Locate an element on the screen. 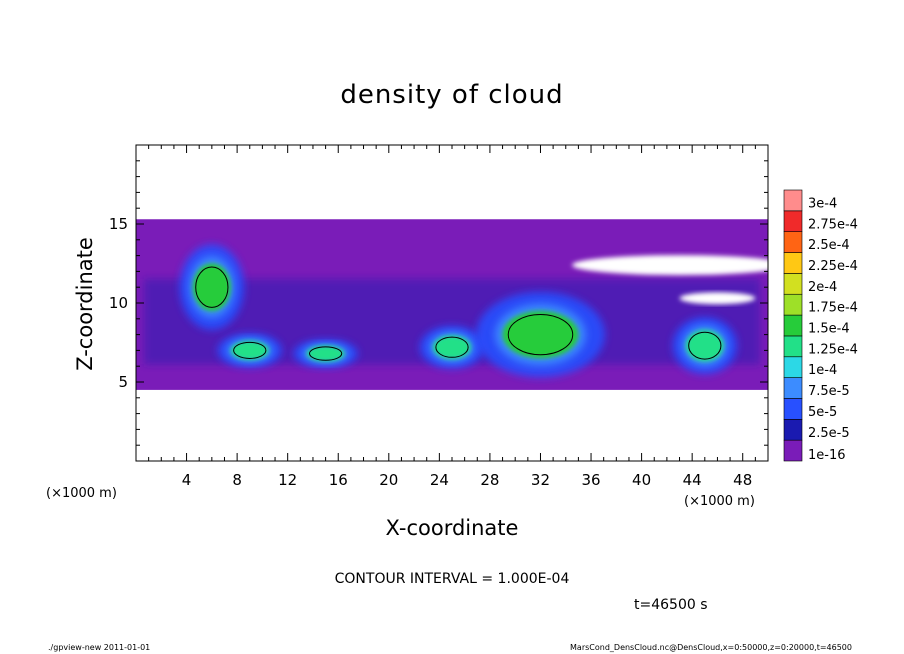 Image resolution: width=904 pixels, height=654 pixels. x-tick-label-11: 48 is located at coordinates (742, 480).